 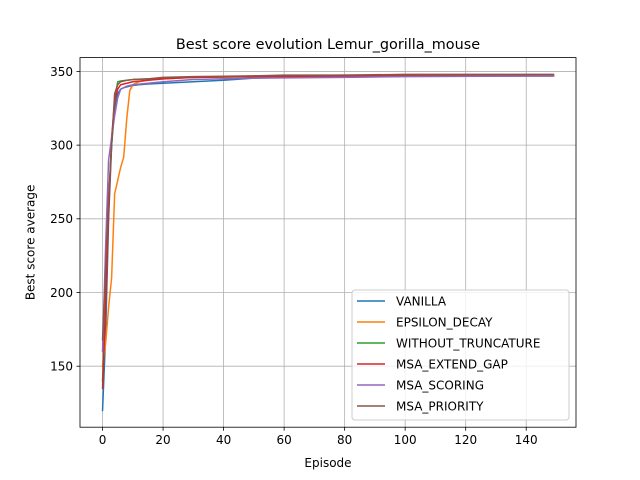 What do you see at coordinates (465, 440) in the screenshot?
I see `x-tick-label: 120` at bounding box center [465, 440].